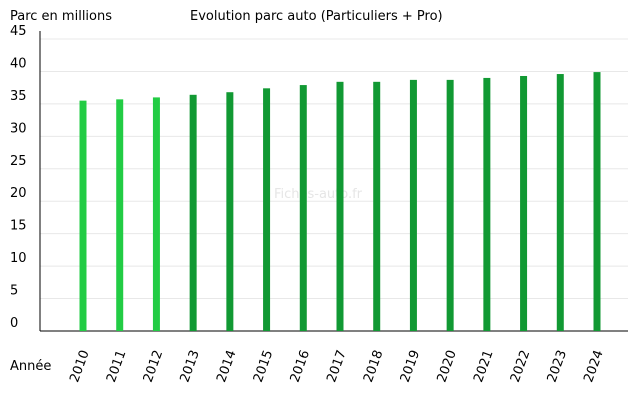  What do you see at coordinates (557, 366) in the screenshot?
I see `x-tick-label: 2023` at bounding box center [557, 366].